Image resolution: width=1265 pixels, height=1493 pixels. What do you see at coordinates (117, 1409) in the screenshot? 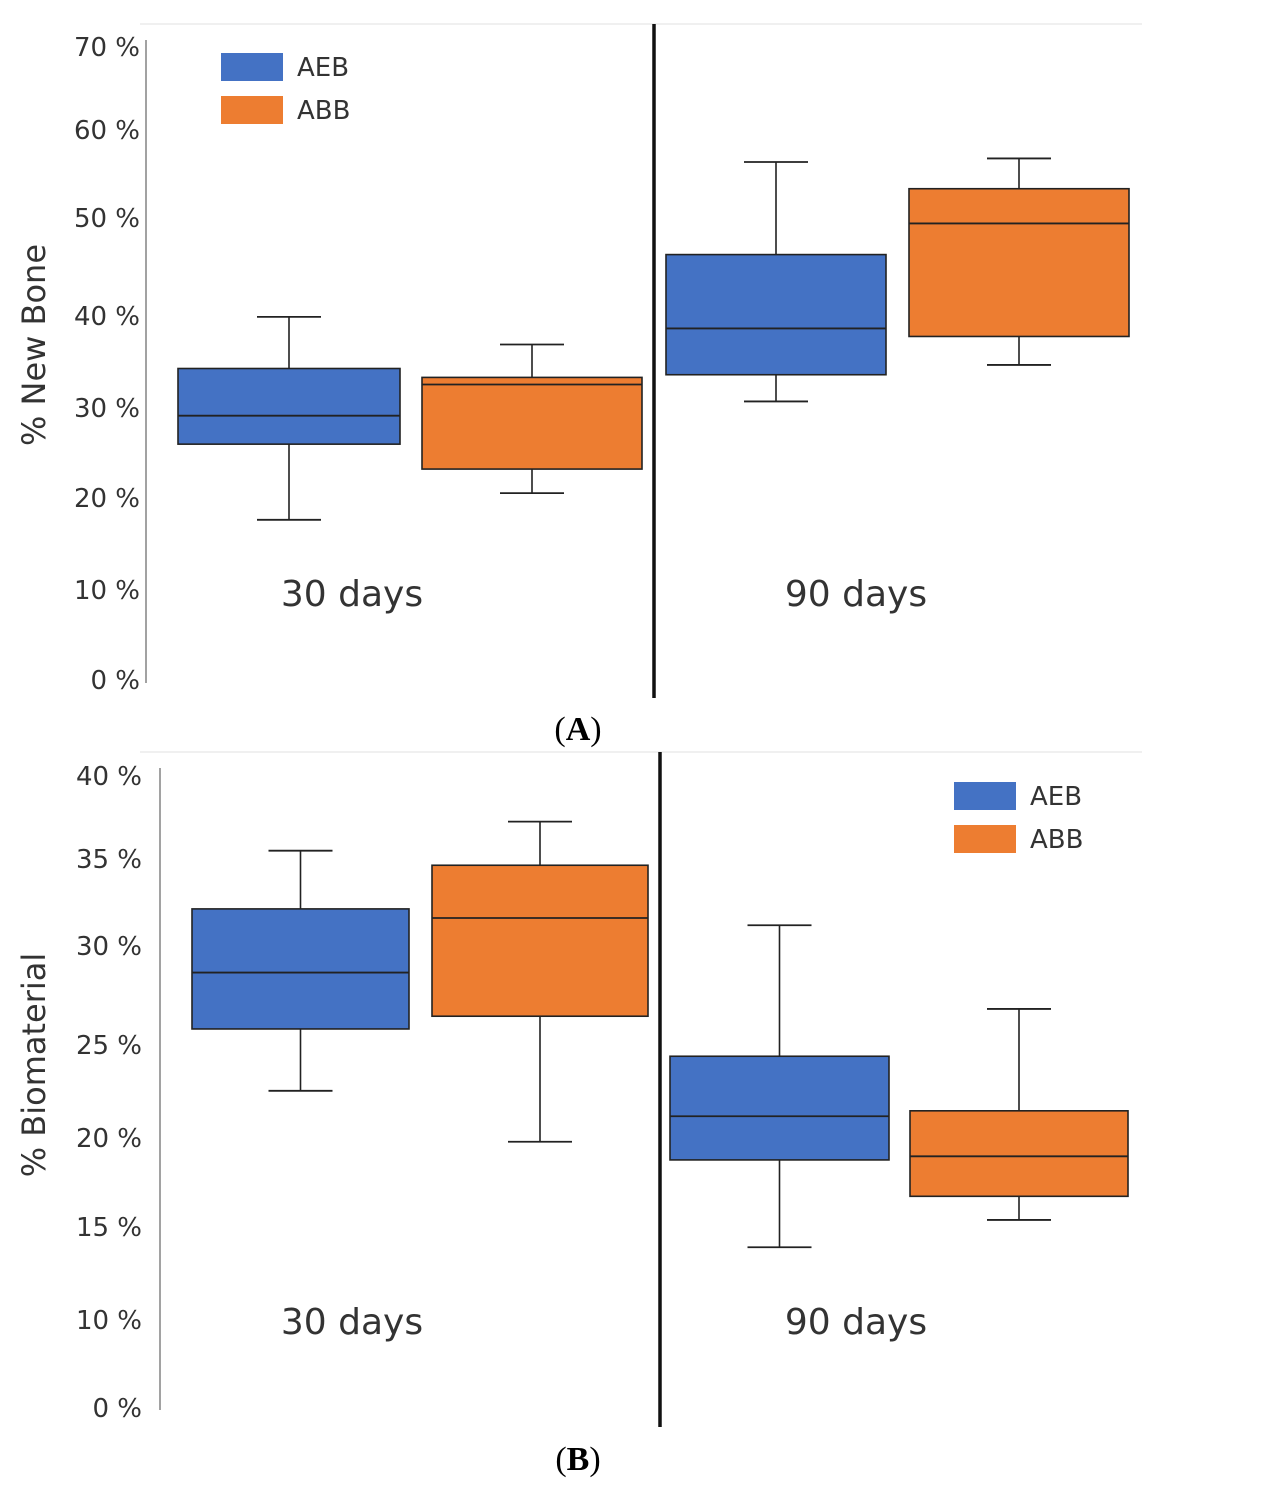
I see `panel-b-y-tick-label: 0 %` at bounding box center [117, 1409].